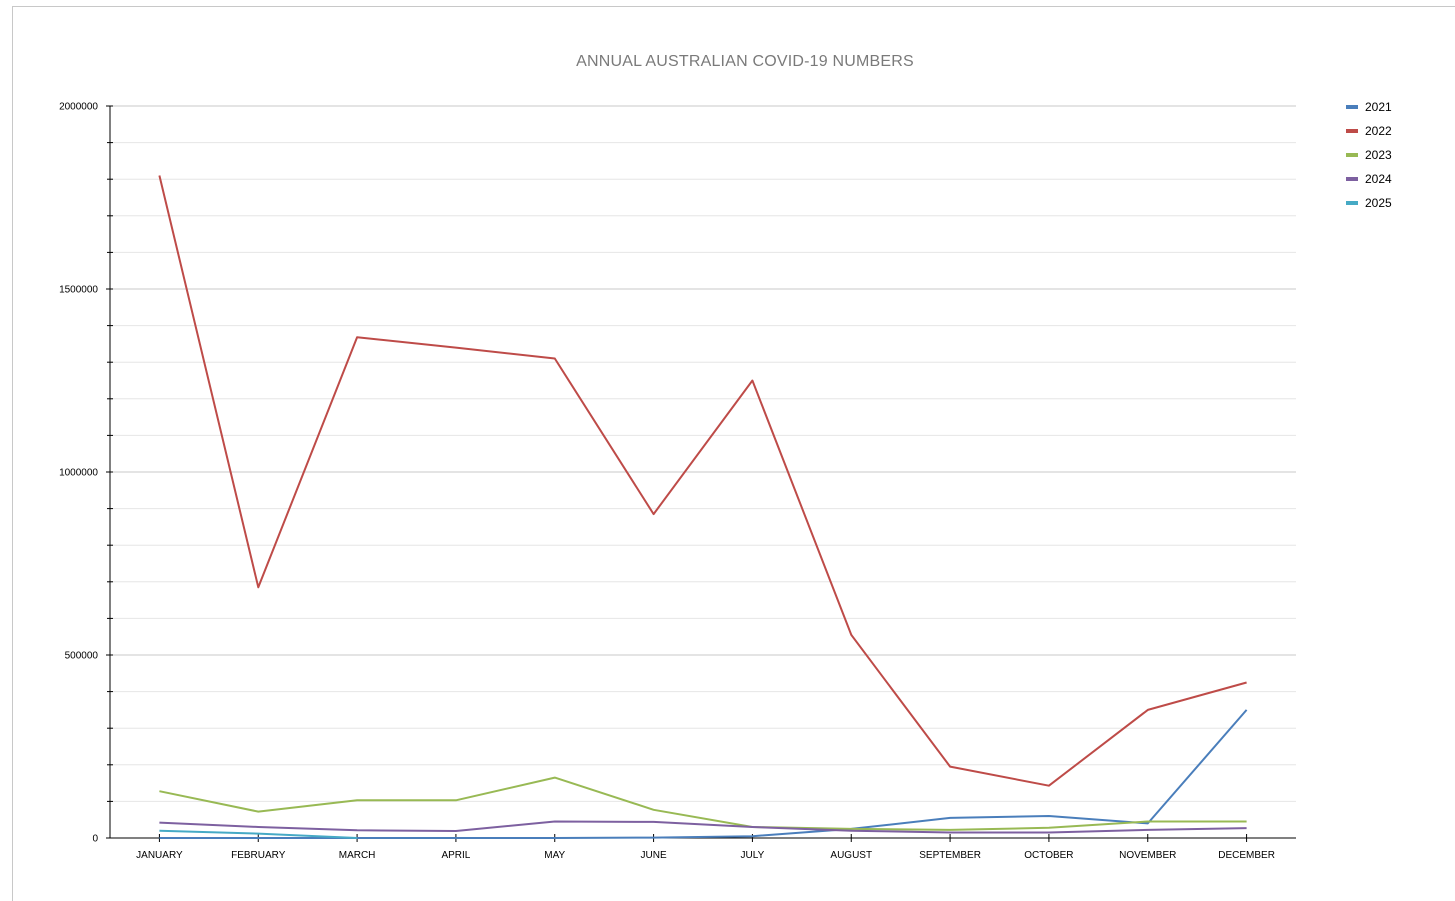 The image size is (1455, 901). What do you see at coordinates (554, 855) in the screenshot?
I see `x-tick-label: MAY` at bounding box center [554, 855].